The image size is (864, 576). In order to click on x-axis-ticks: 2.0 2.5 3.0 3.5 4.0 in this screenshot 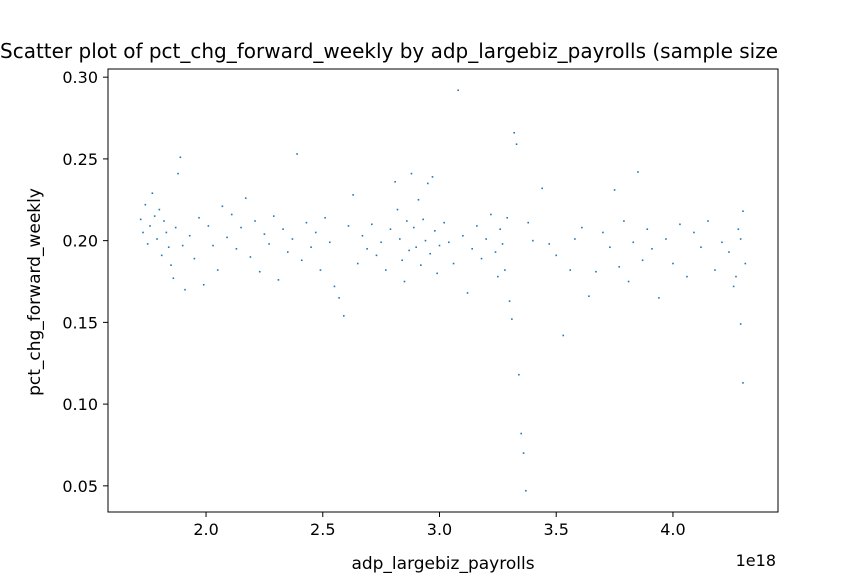, I will do `click(439, 525)`.